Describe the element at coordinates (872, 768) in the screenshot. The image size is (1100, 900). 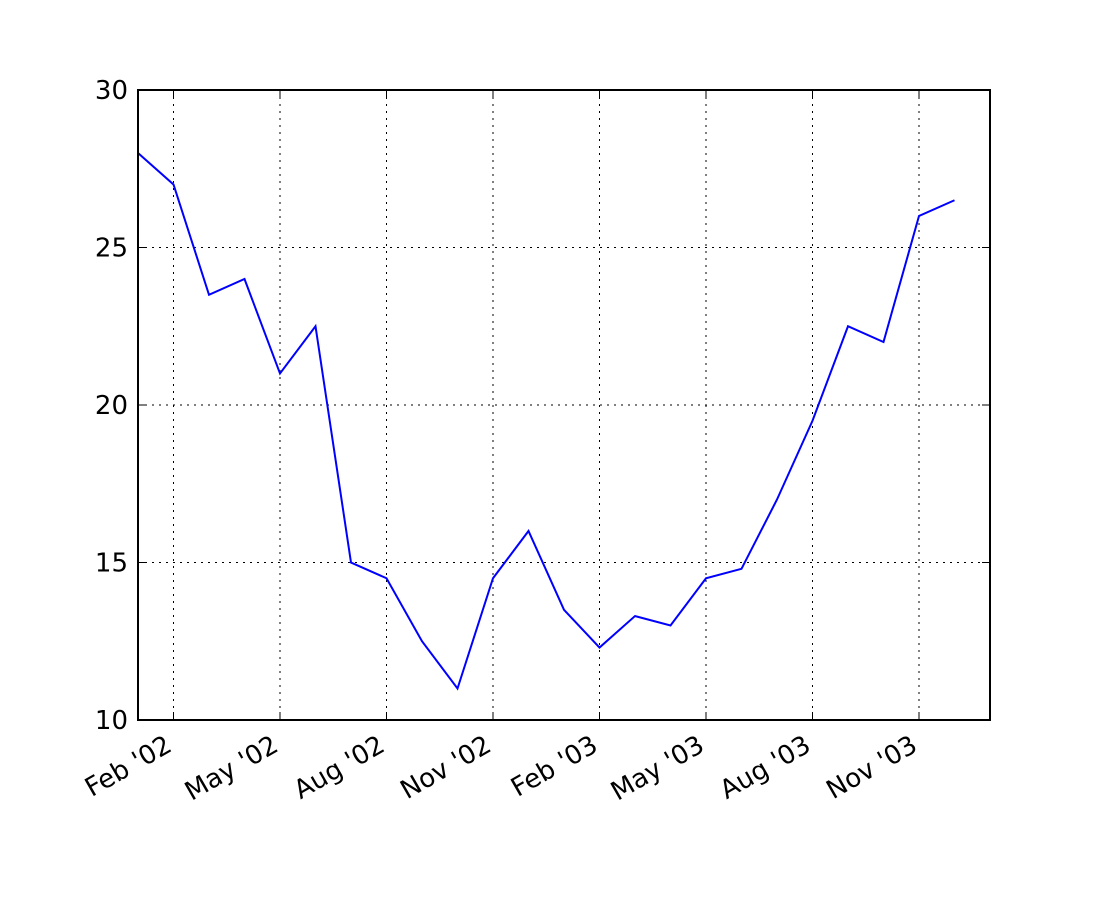
I see `x-tick-label: Nov '03` at that location.